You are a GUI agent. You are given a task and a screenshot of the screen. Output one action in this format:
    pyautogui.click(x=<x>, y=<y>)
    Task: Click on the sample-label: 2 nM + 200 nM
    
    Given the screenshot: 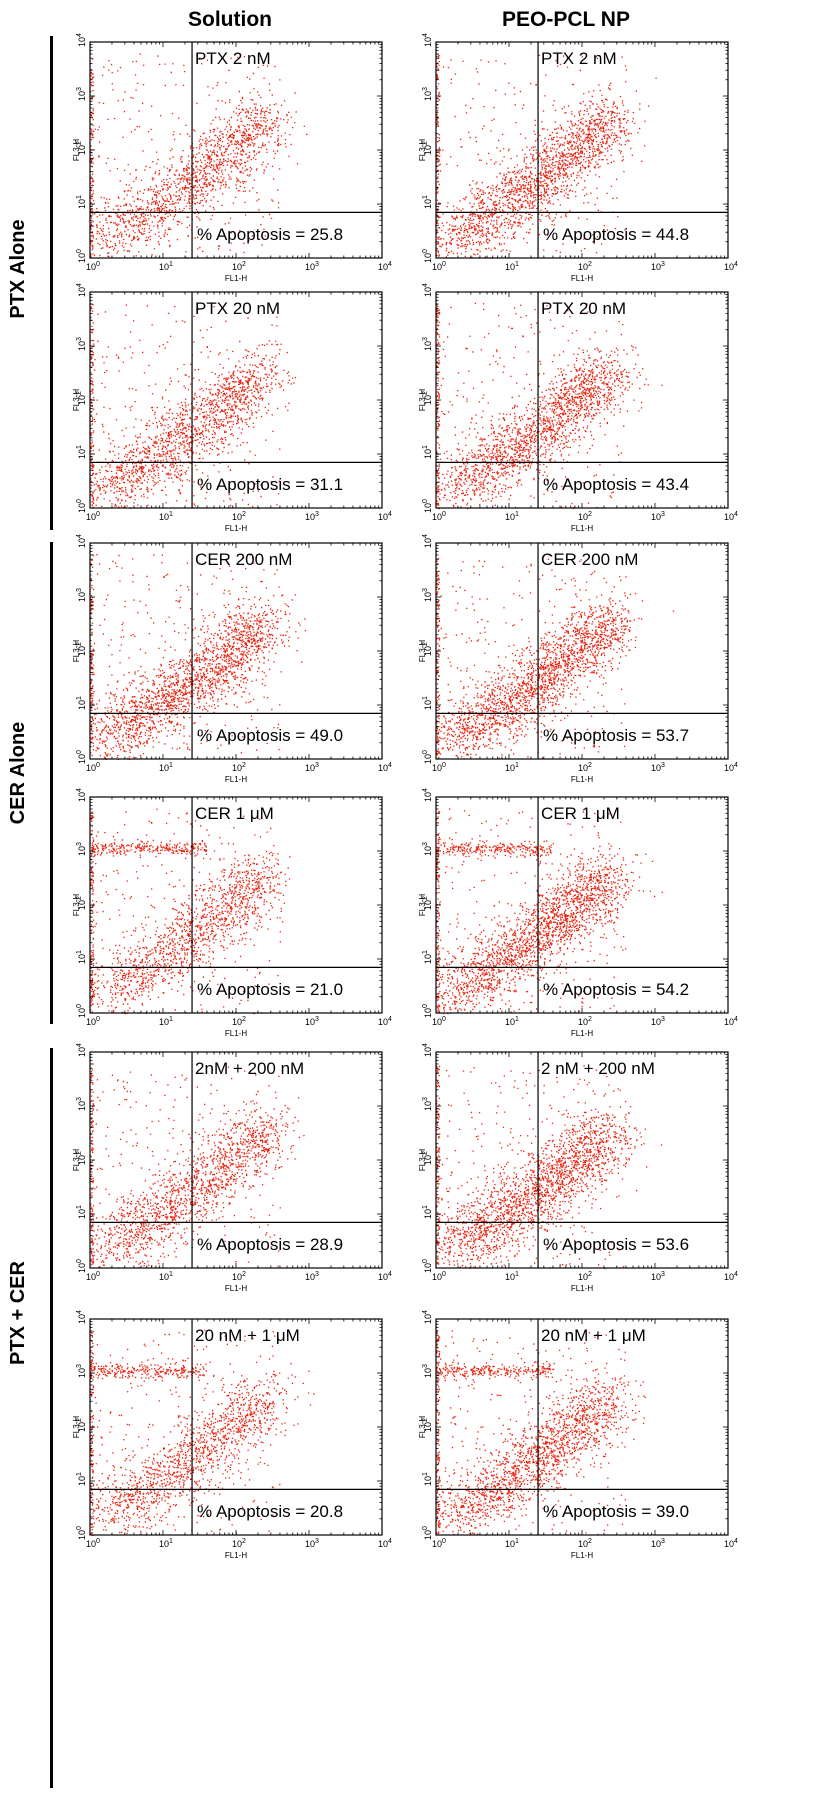 What is the action you would take?
    pyautogui.click(x=598, y=1068)
    